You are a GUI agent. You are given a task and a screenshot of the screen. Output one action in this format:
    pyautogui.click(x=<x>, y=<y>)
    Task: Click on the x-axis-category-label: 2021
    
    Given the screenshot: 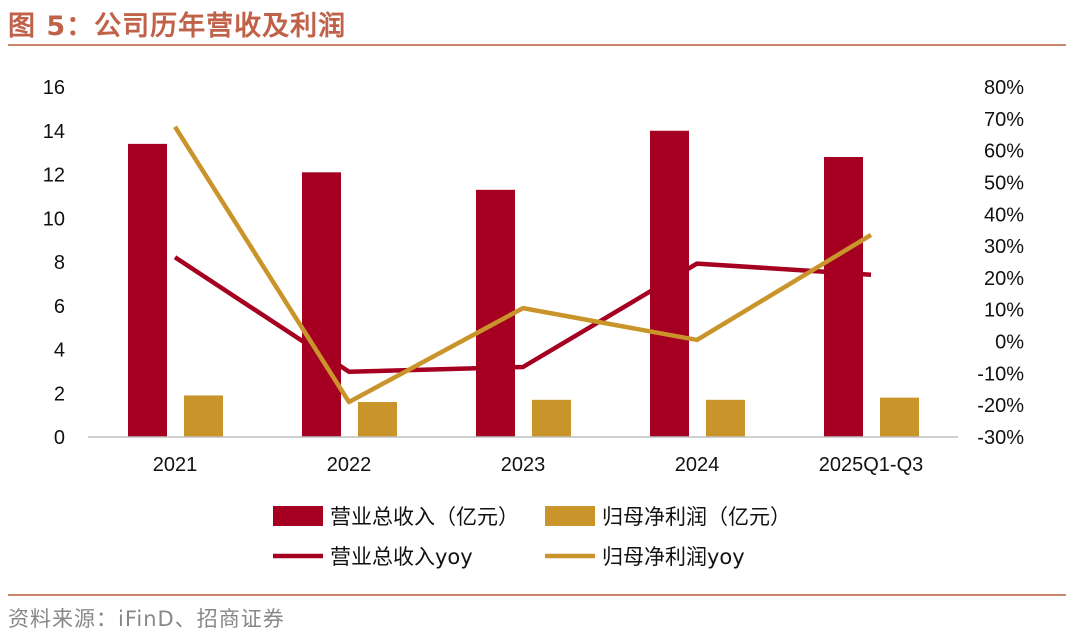 What is the action you would take?
    pyautogui.click(x=175, y=465)
    